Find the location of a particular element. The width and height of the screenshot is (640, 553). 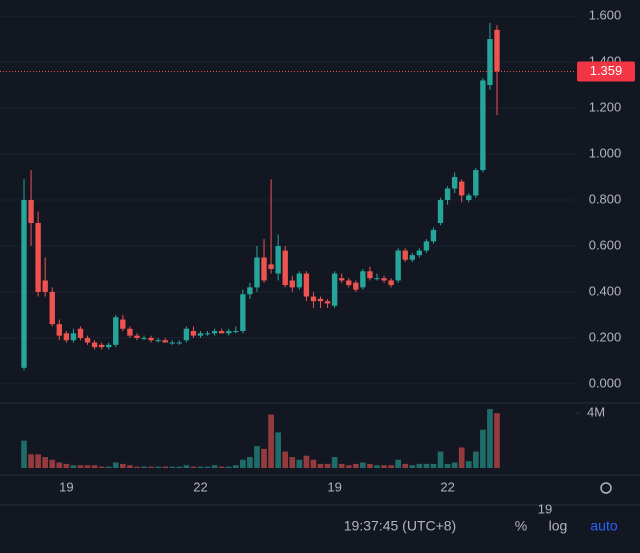

y-tick-label: 1.000 is located at coordinates (605, 152).